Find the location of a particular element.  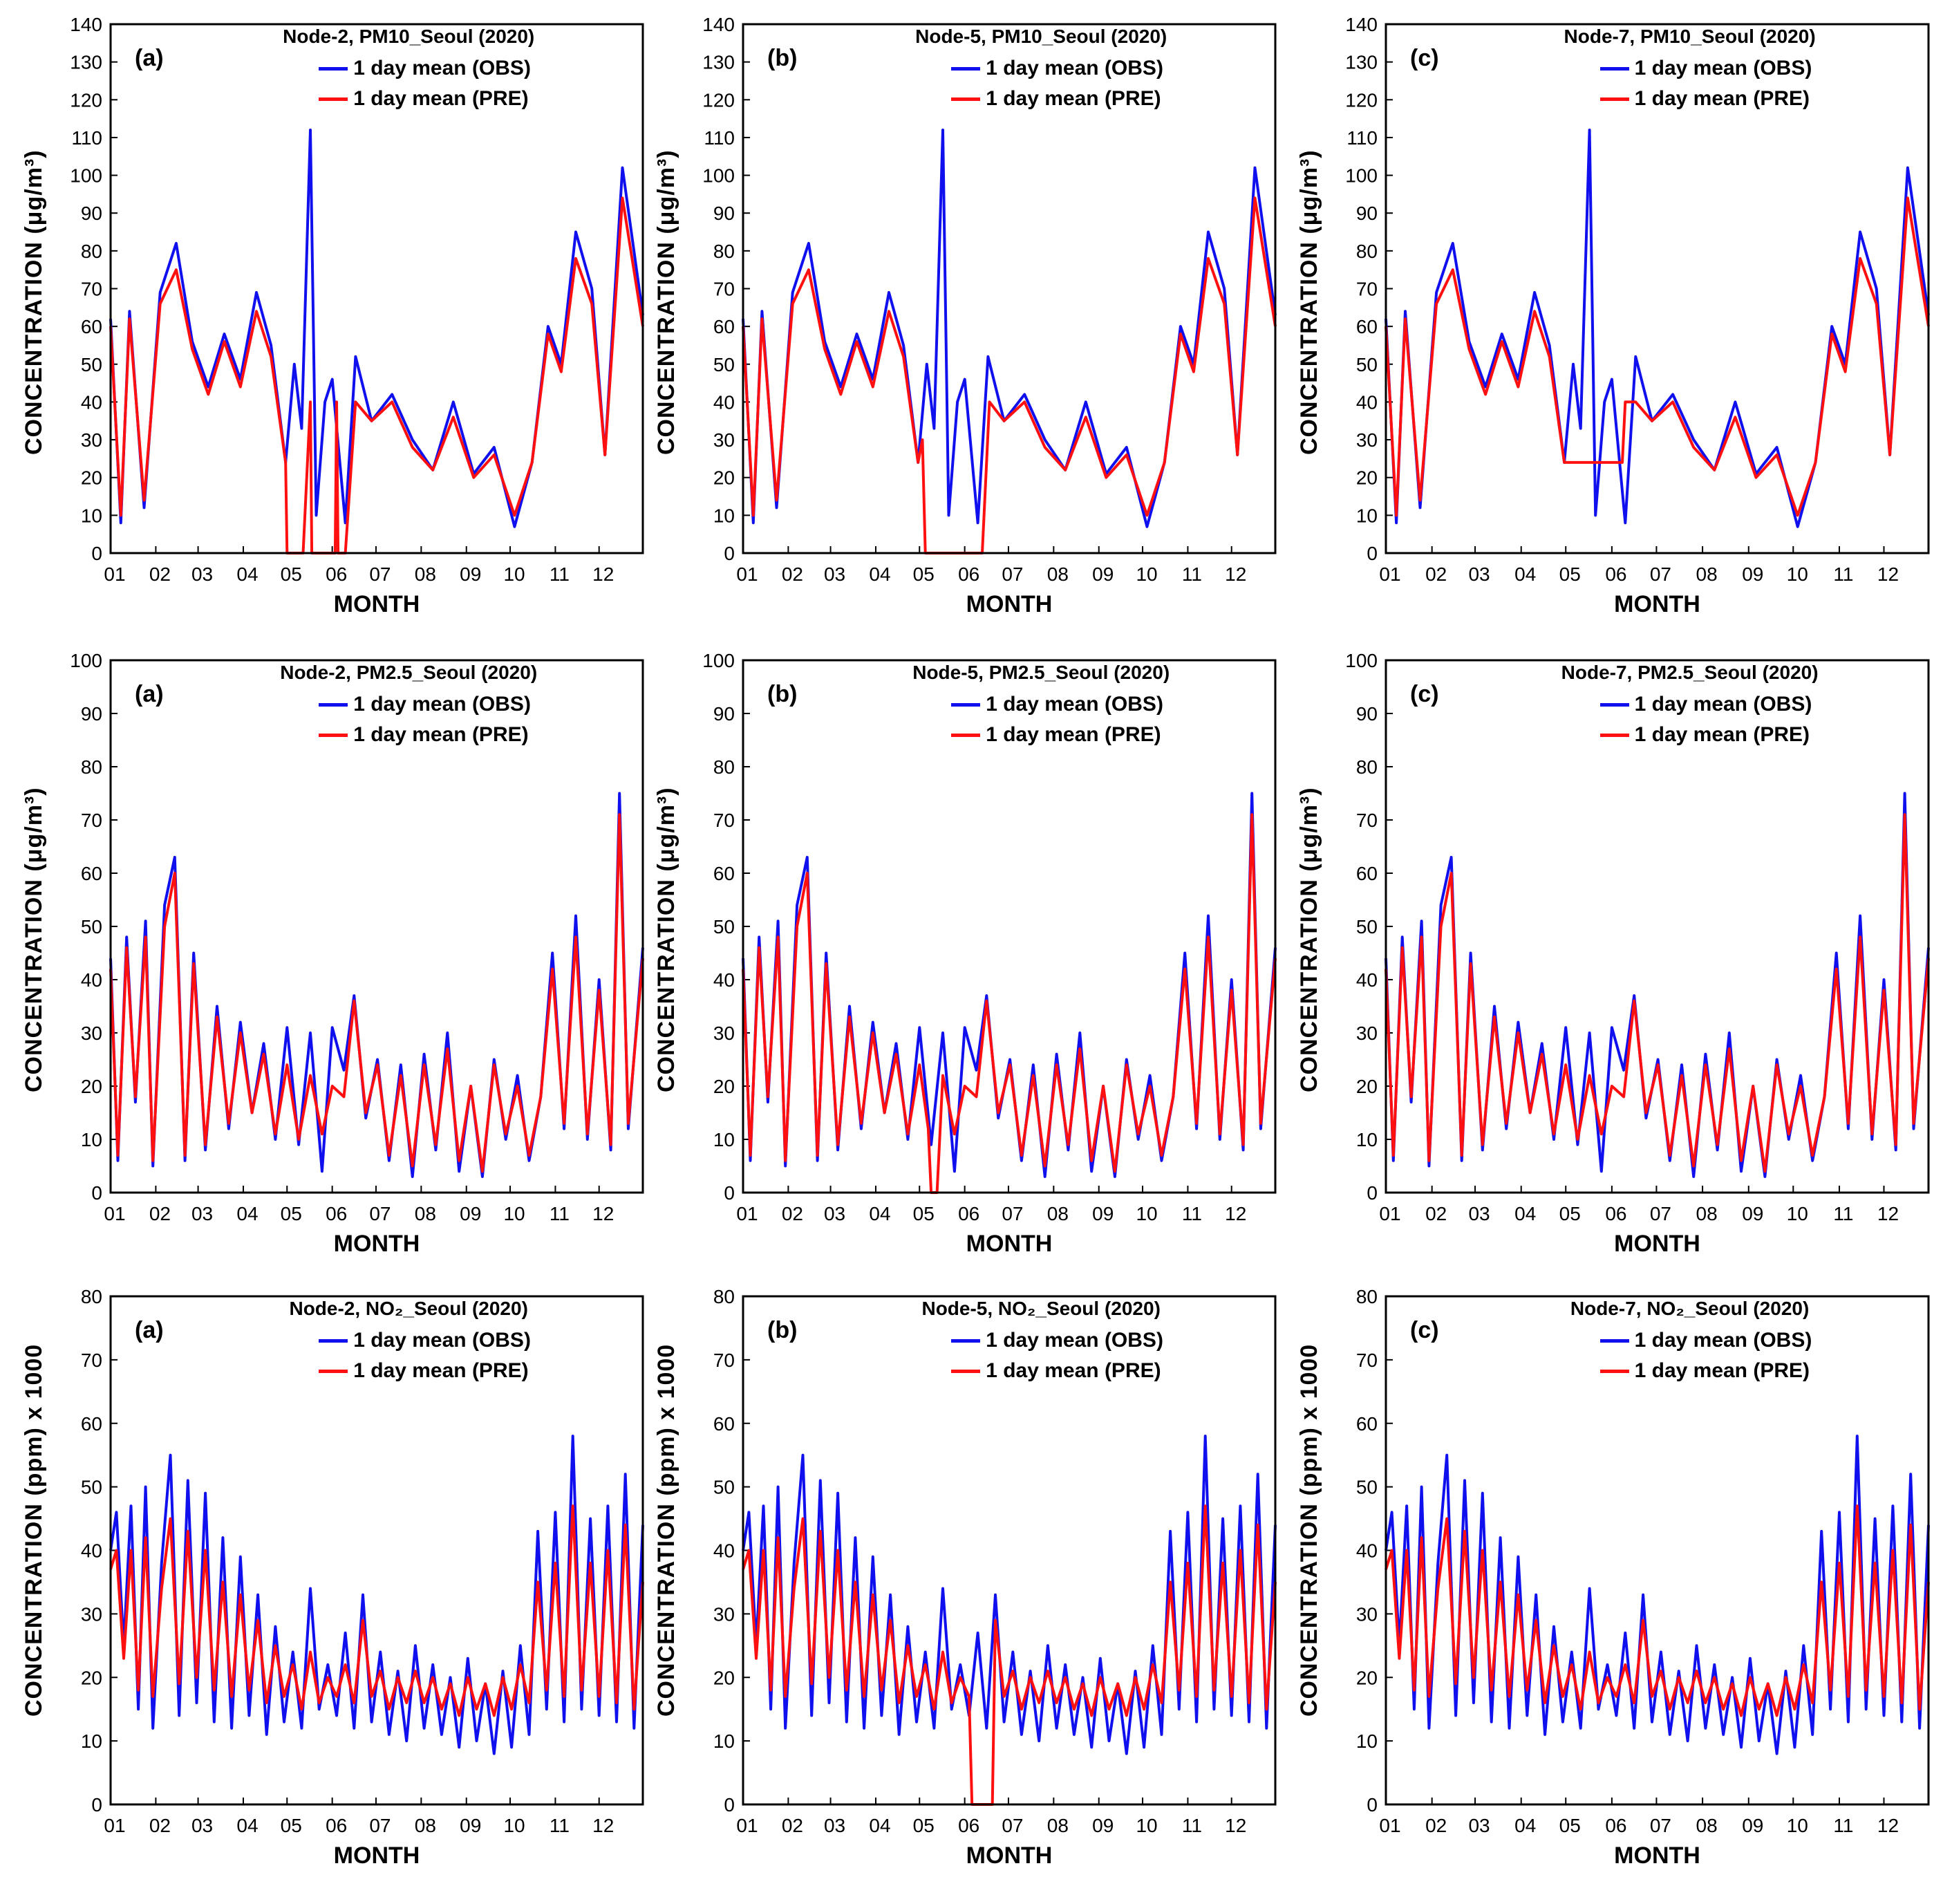

x-tick-label: 06 is located at coordinates (1615, 1213).